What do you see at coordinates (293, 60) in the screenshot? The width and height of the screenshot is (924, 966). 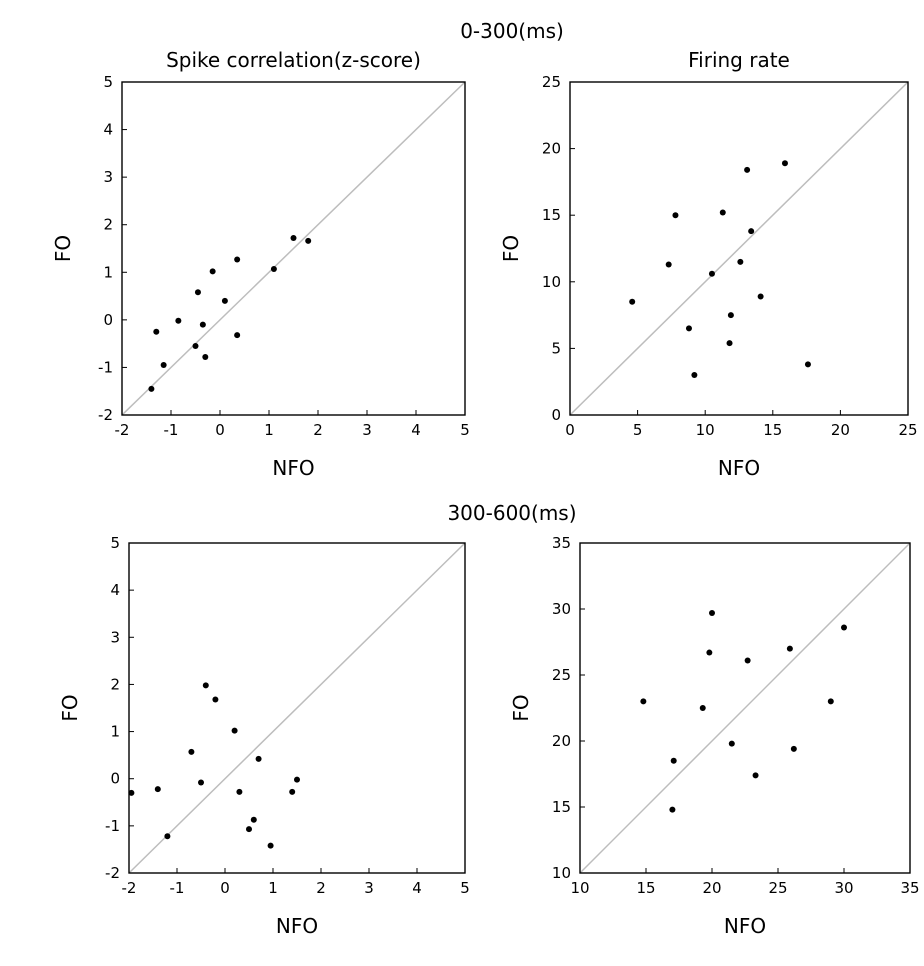 I see `panel-title: Spike correlation(z-score)` at bounding box center [293, 60].